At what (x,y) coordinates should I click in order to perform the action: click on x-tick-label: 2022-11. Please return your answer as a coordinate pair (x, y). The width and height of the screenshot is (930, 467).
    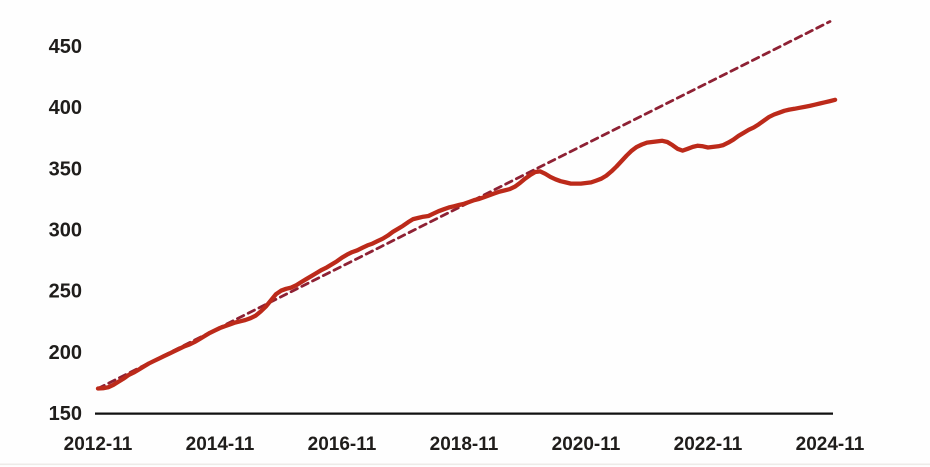
    Looking at the image, I should click on (708, 444).